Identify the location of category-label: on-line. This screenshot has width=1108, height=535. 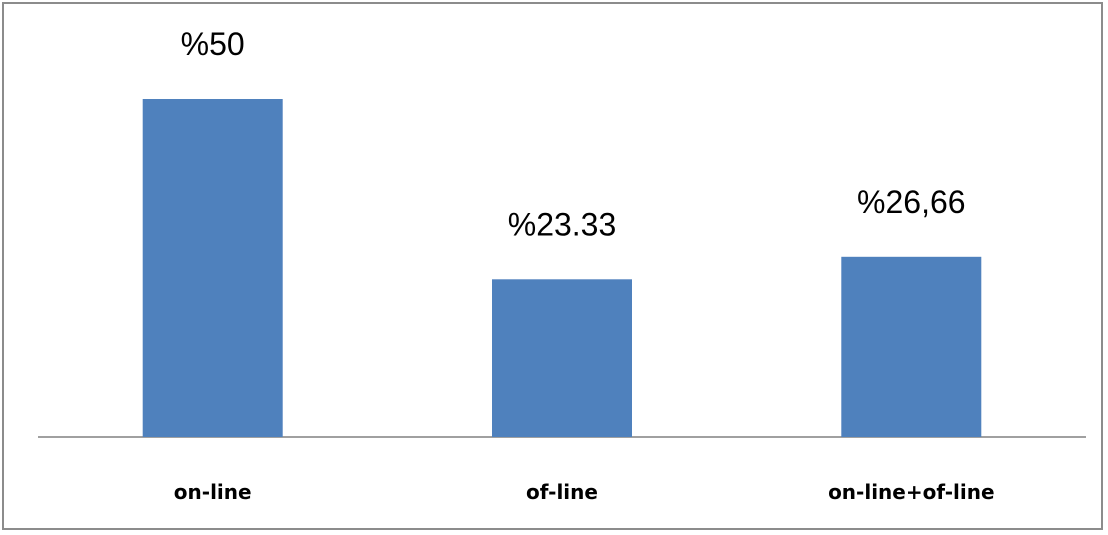
(213, 492).